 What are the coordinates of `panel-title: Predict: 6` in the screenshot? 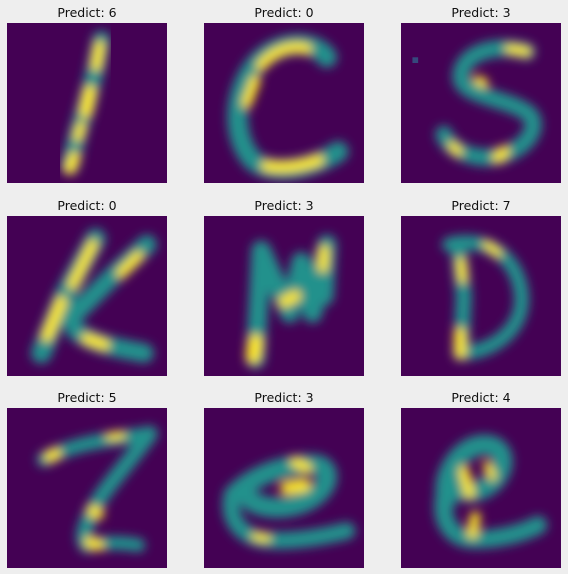 It's located at (87, 13).